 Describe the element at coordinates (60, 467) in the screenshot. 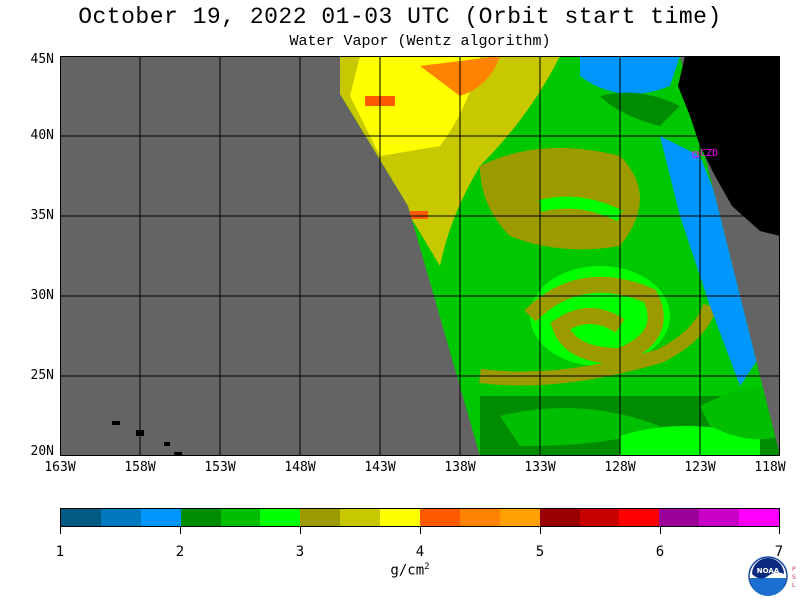

I see `lon-label-163w: 163W` at that location.